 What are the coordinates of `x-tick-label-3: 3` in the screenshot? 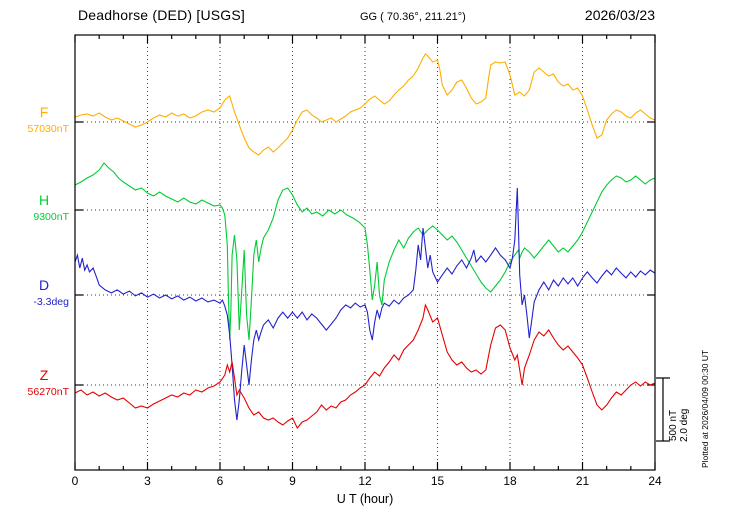 It's located at (147, 481).